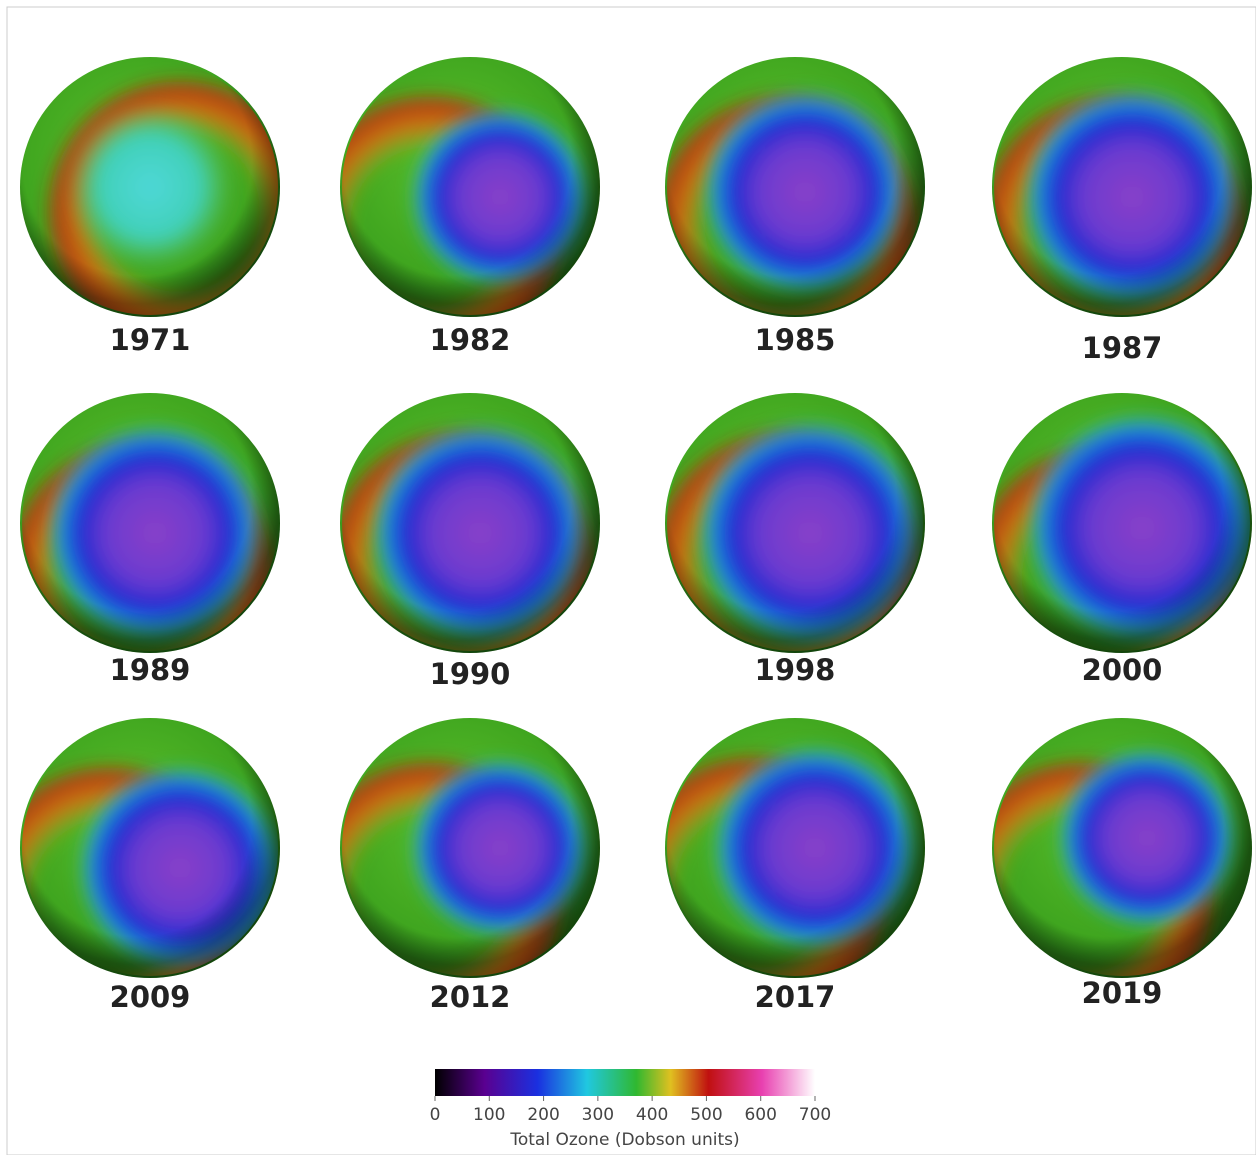 The width and height of the screenshot is (1256, 1155). Describe the element at coordinates (470, 997) in the screenshot. I see `year-label: 2012` at that location.